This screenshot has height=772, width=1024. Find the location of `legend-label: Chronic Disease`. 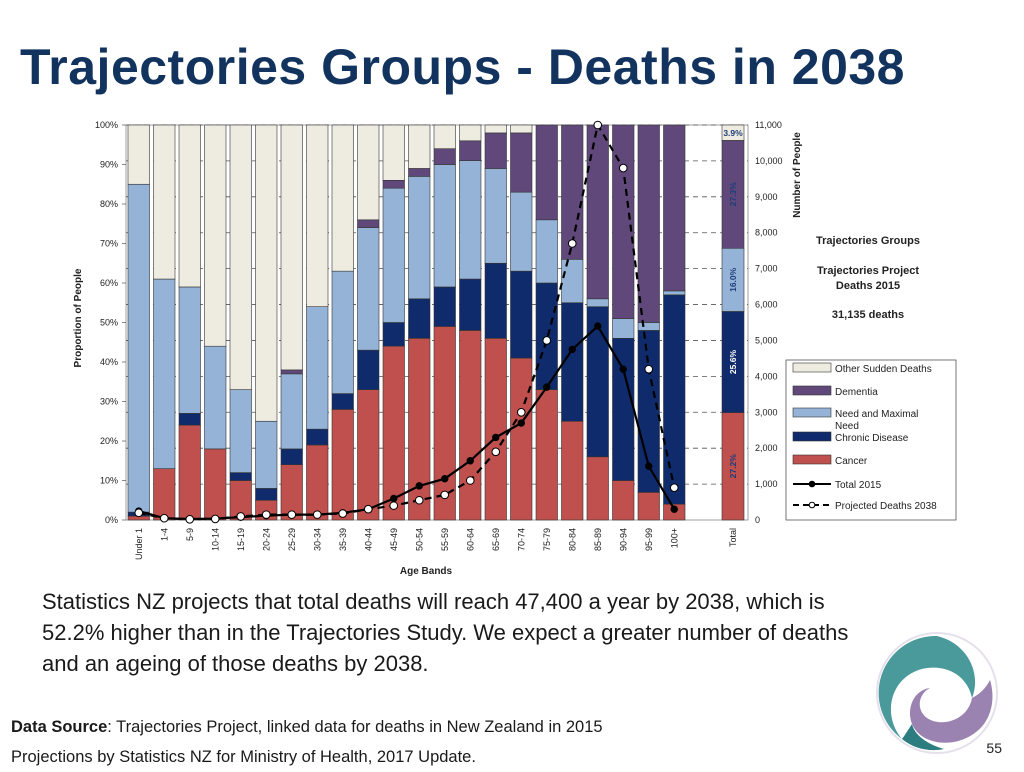

legend-label: Chronic Disease is located at coordinates (872, 438).